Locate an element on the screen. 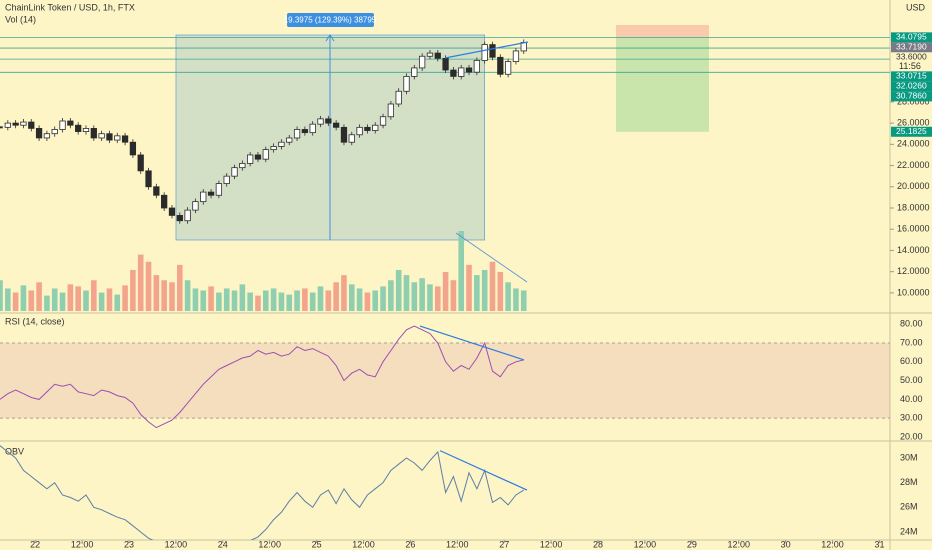  price-badge-label: 33.7190 is located at coordinates (911, 47).